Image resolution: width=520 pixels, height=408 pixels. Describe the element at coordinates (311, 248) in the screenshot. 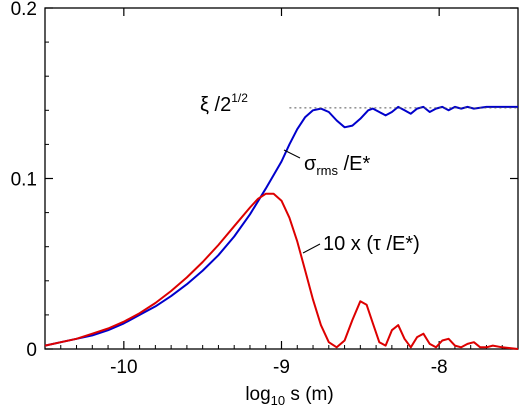

I see `series-1-leader` at that location.